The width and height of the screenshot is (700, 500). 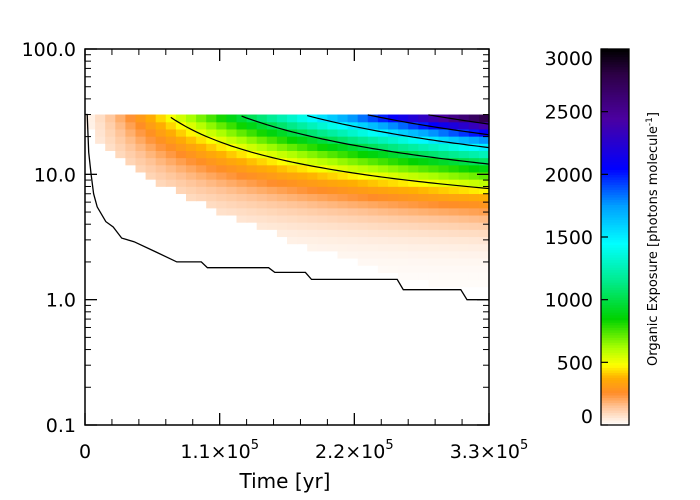 What do you see at coordinates (330, 152) in the screenshot?
I see `contour-lines` at bounding box center [330, 152].